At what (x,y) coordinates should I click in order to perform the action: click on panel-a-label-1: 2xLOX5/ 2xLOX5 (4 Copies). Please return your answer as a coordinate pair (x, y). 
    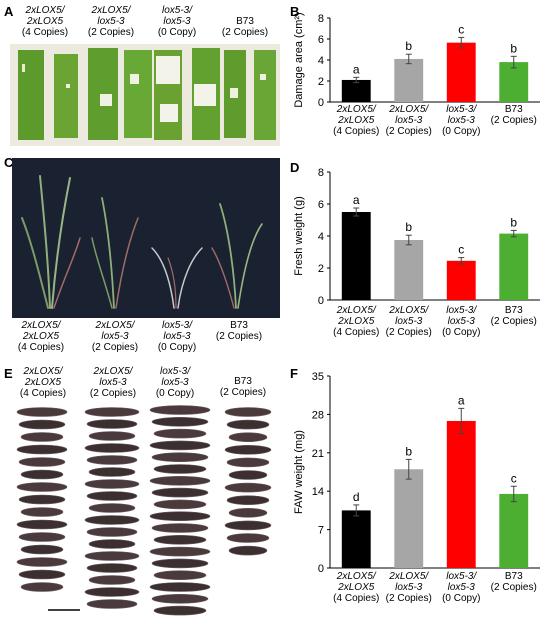
    Looking at the image, I should click on (45, 21).